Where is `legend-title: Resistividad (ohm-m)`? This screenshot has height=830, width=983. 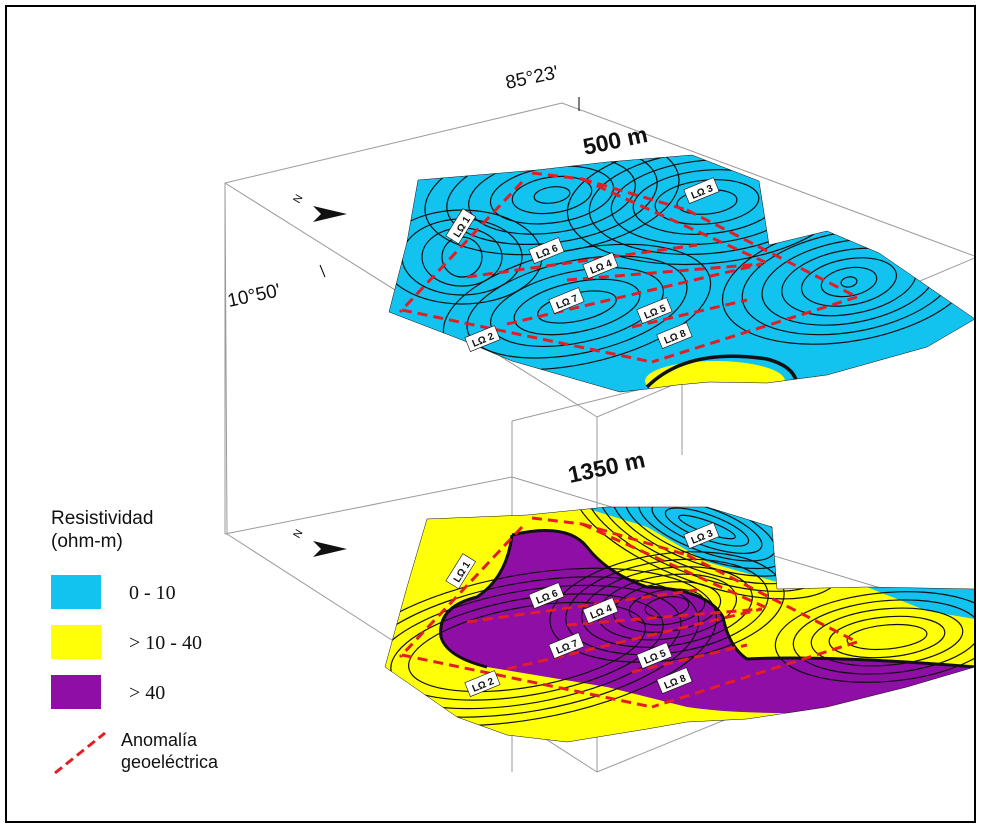 legend-title: Resistividad (ohm-m) is located at coordinates (166, 530).